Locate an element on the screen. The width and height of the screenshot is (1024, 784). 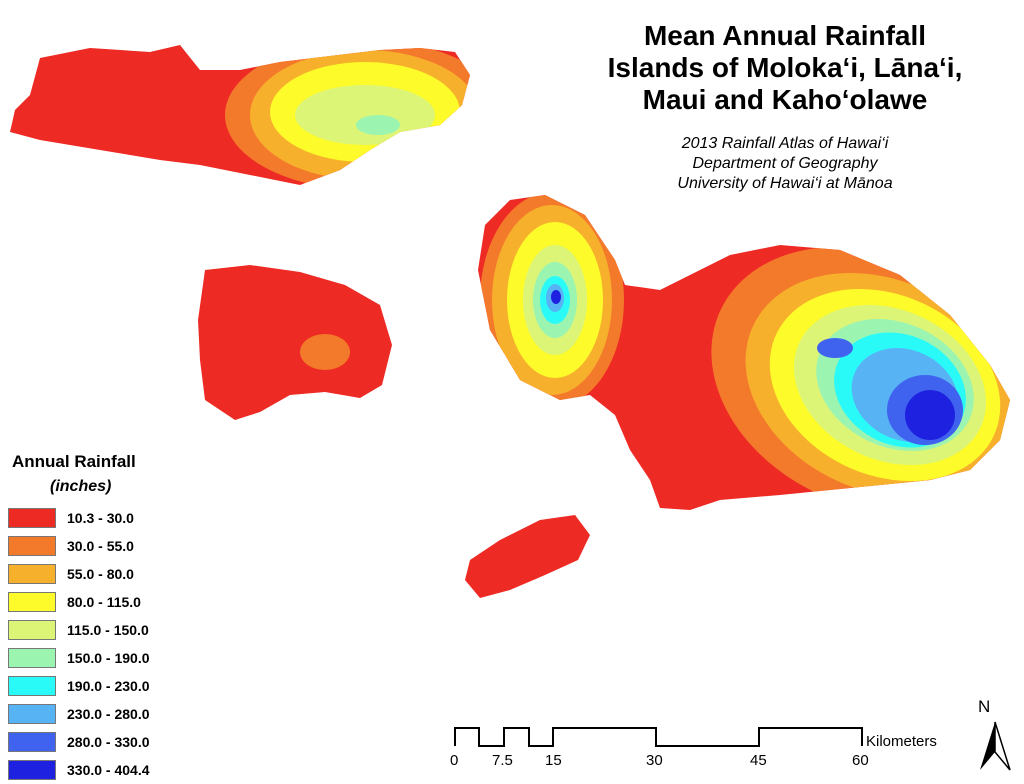
legend-item: 190.0 - 230.0 is located at coordinates (103, 686).